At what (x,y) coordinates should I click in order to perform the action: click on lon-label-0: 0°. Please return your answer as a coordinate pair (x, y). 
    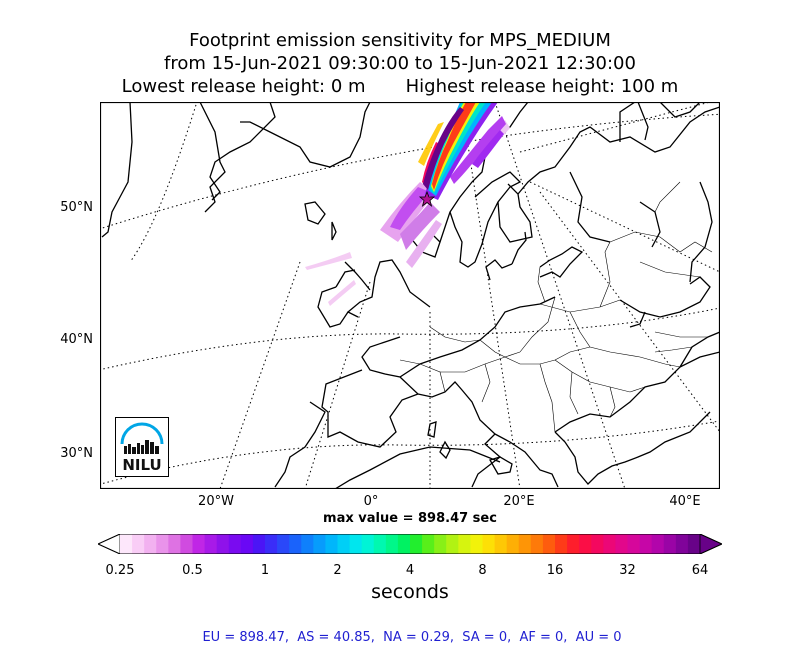
    Looking at the image, I should click on (371, 501).